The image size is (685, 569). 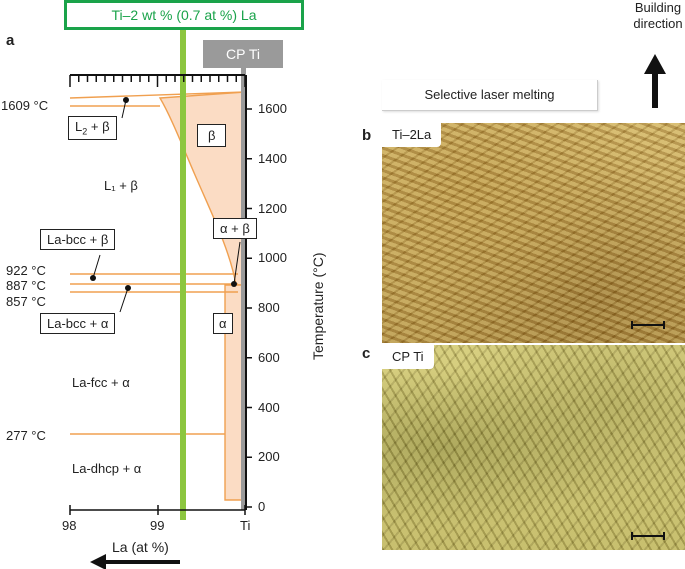 I want to click on scale-bar-c, so click(x=648, y=536).